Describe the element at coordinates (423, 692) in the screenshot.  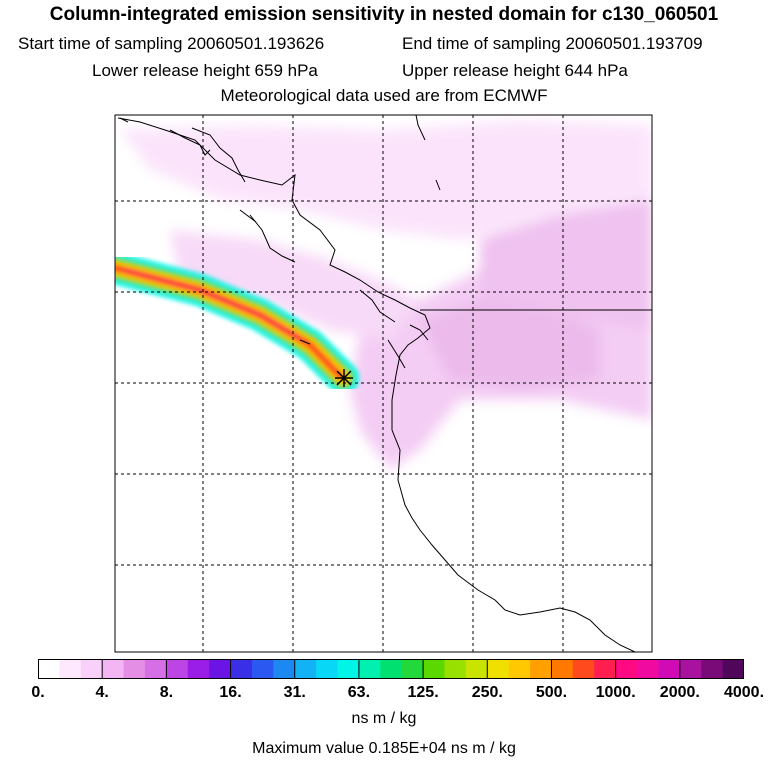
I see `colorbar-tick-label: 125.` at that location.